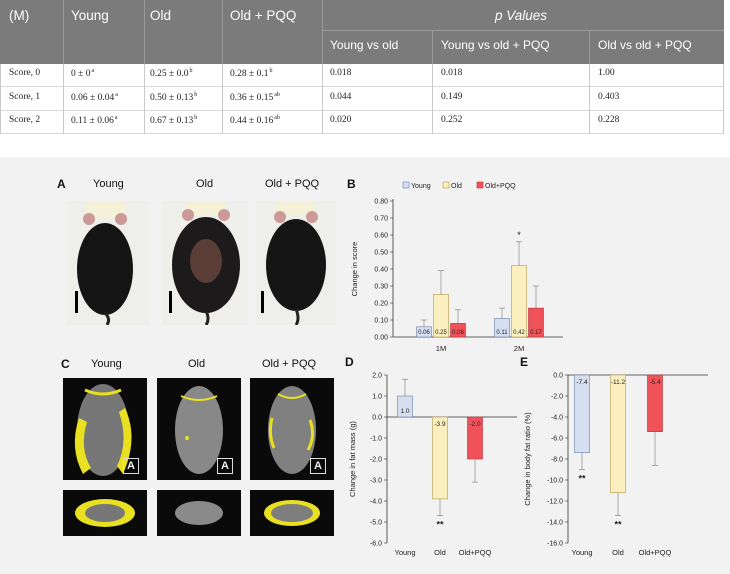 The width and height of the screenshot is (730, 574). I want to click on cell-young: 0 ± 0a, so click(83, 73).